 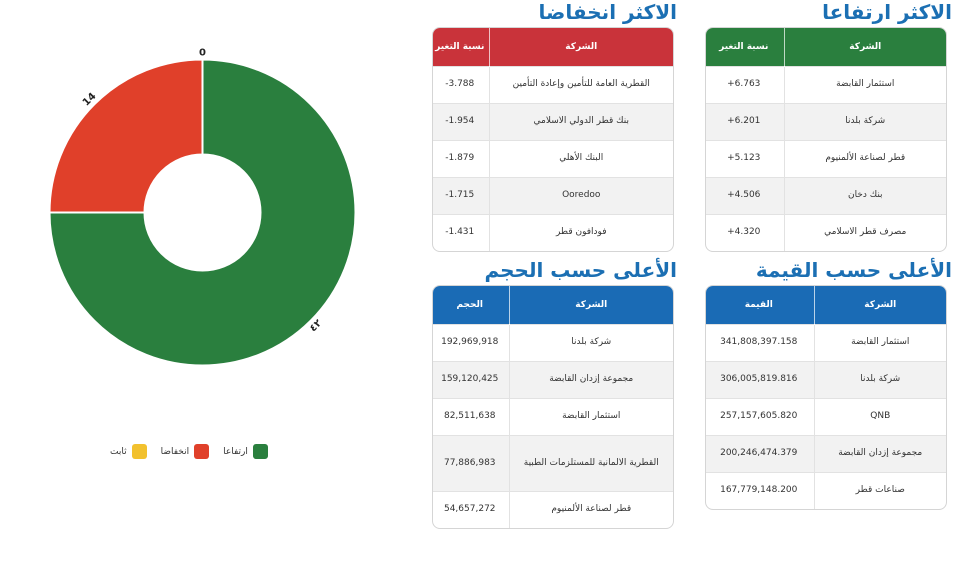 I want to click on by-volume-title: الأعلى حسب الحجم, so click(x=580, y=270).